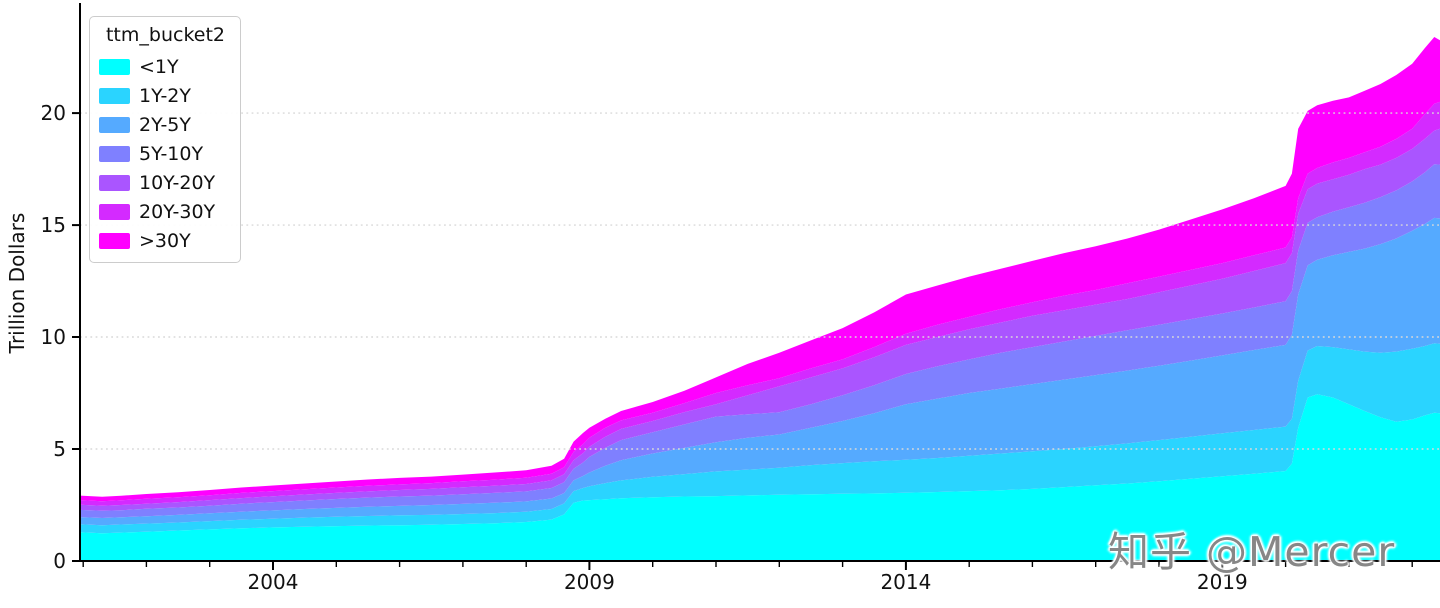 The image size is (1440, 608). Describe the element at coordinates (177, 211) in the screenshot. I see `legend-item-label: 20Y-30Y` at that location.